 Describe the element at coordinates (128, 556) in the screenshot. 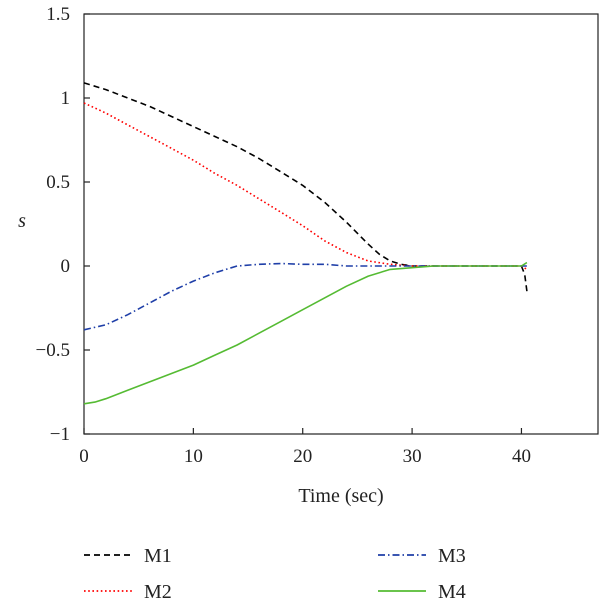

I see `legend-item-m1: M1` at that location.